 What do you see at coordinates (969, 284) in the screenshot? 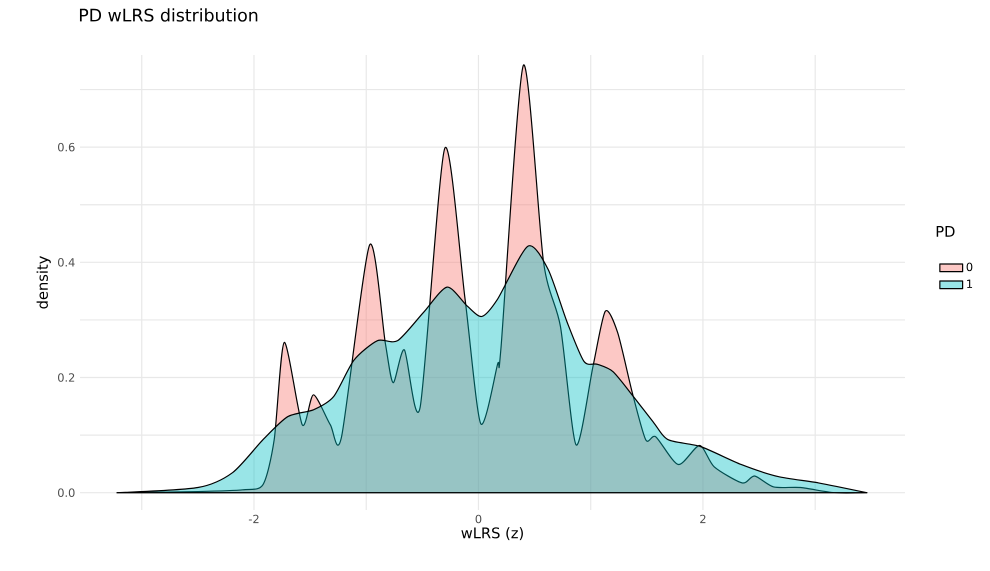
I see `legend-label: 1` at bounding box center [969, 284].